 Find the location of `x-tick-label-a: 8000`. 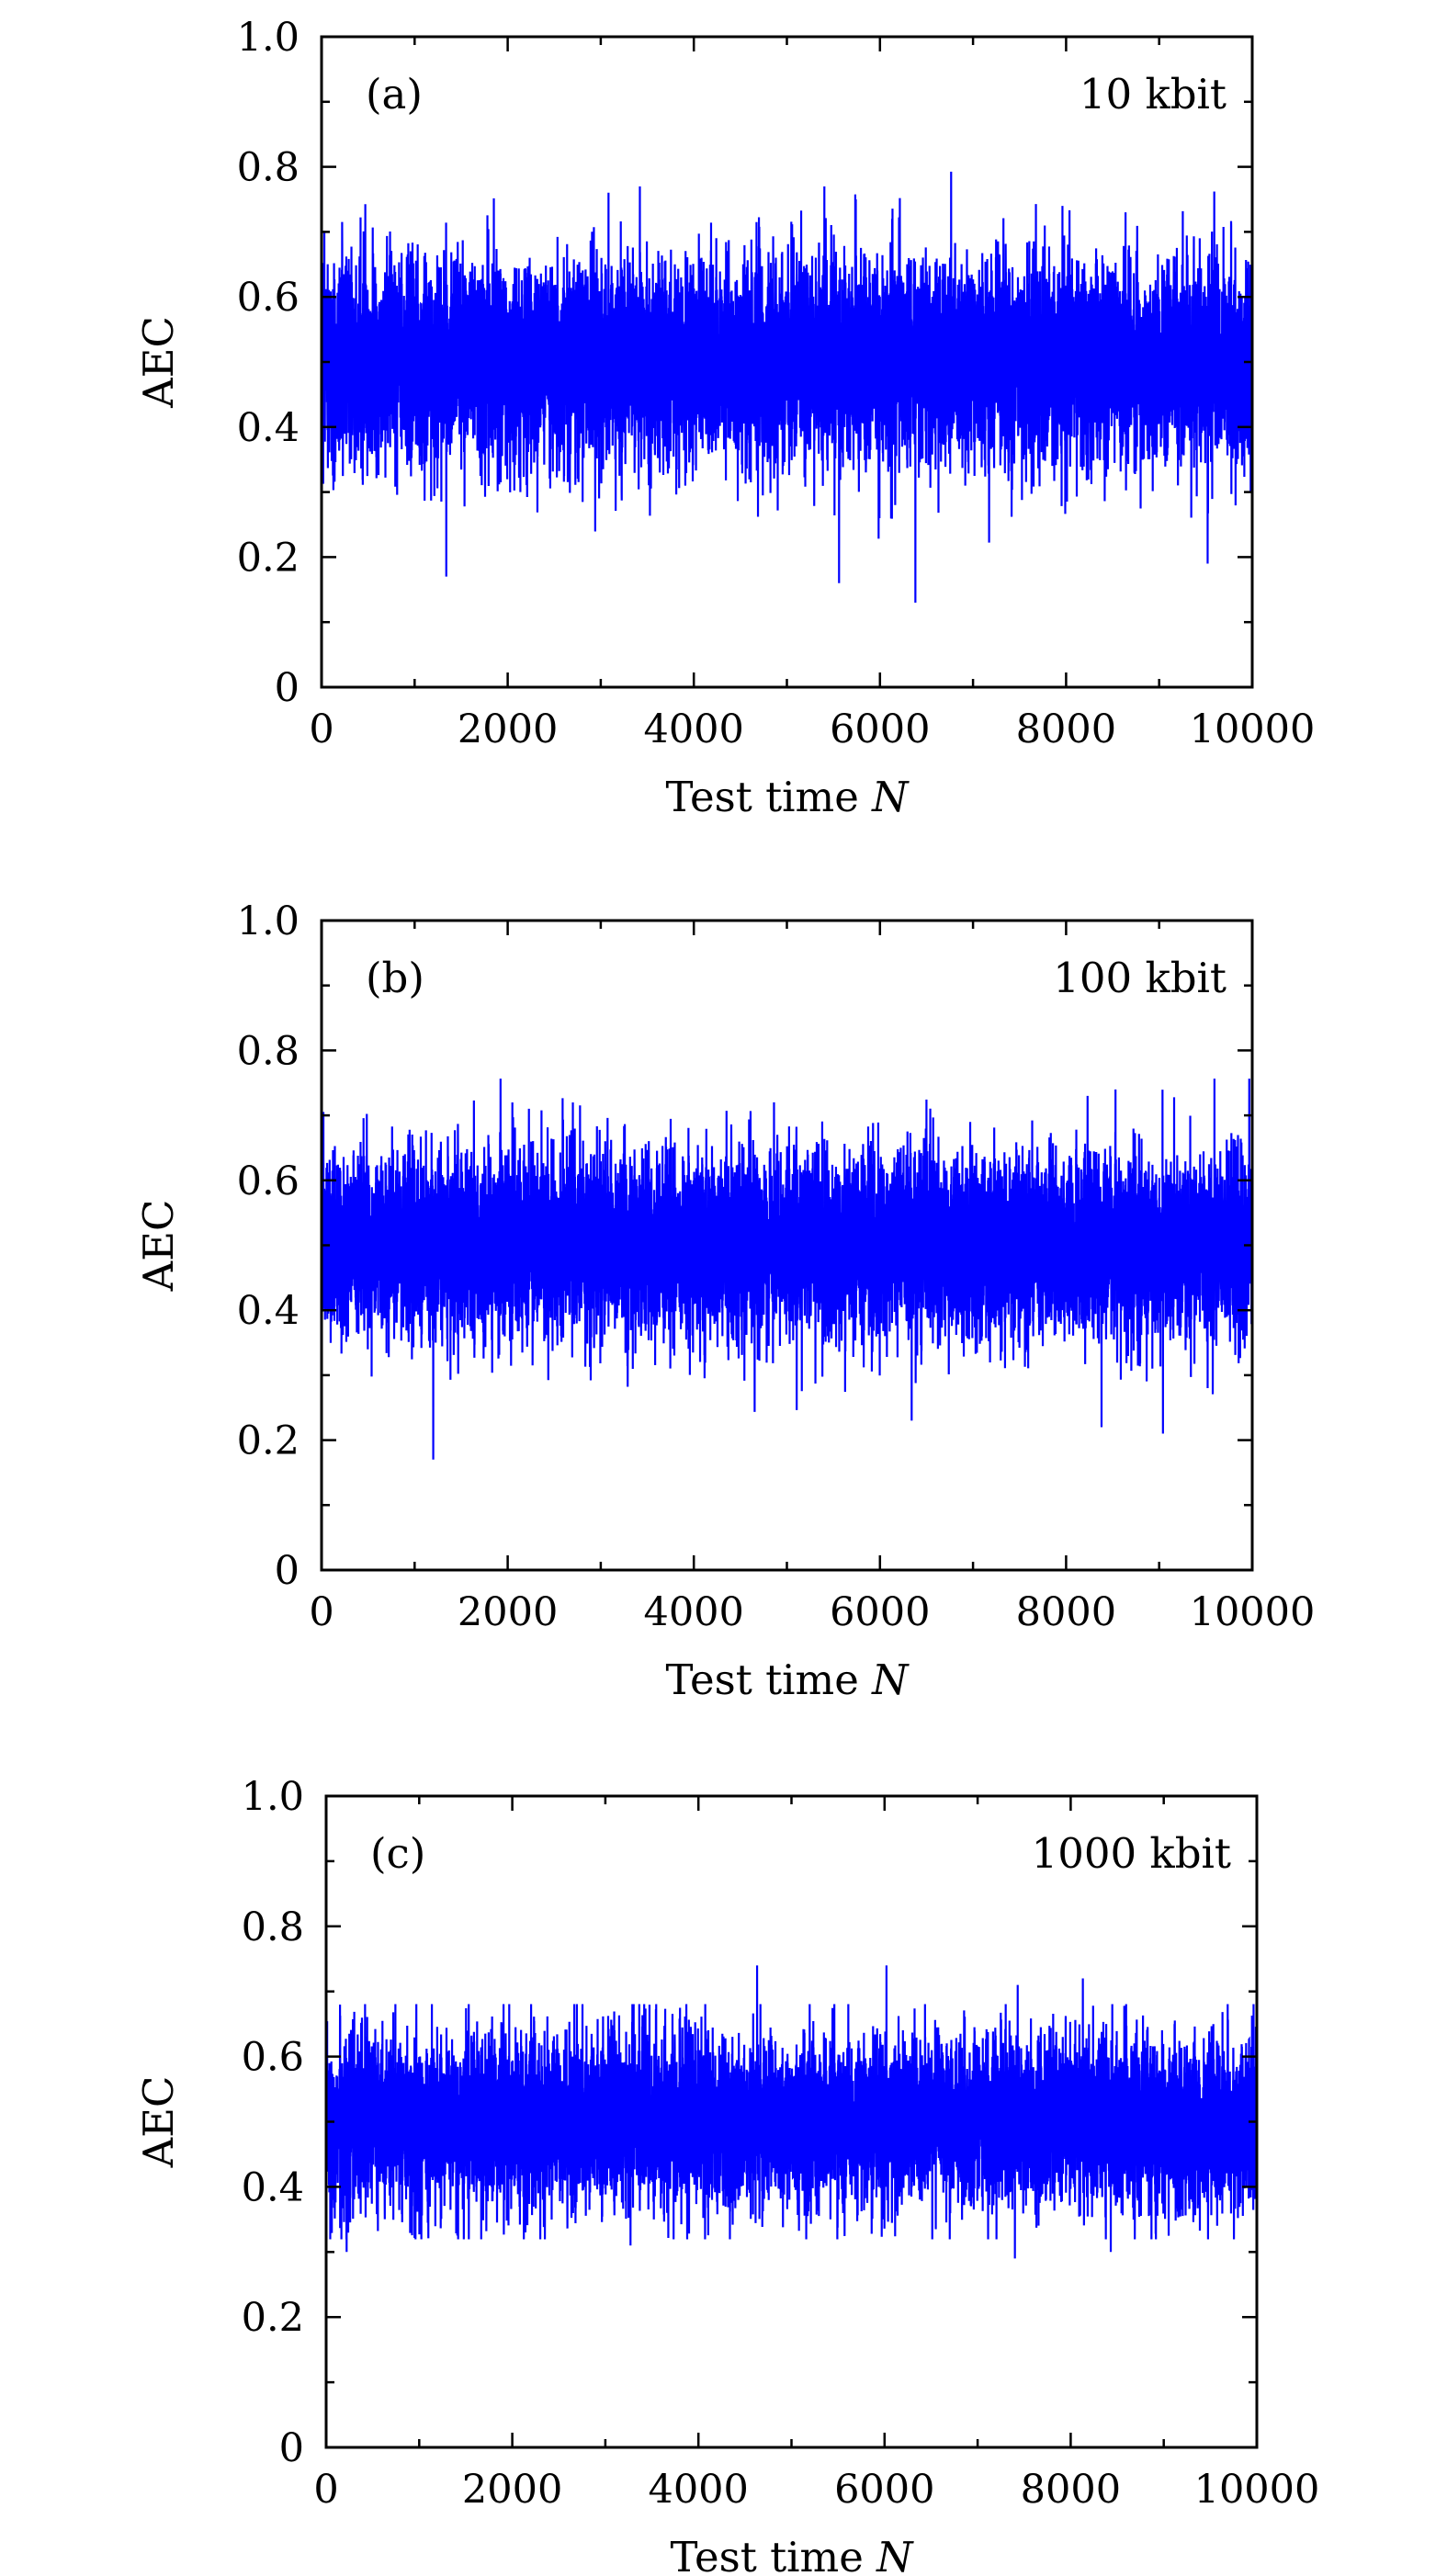

x-tick-label-a: 8000 is located at coordinates (1066, 729).